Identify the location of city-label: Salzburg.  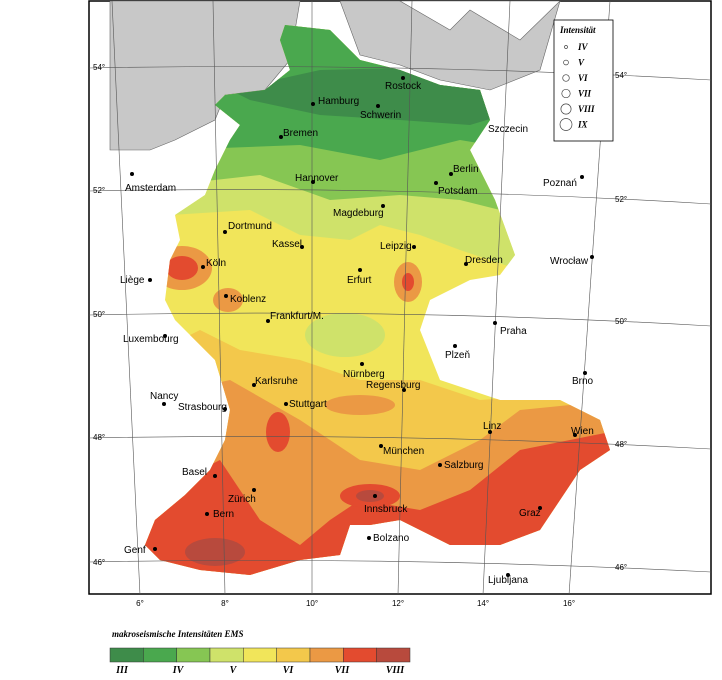
(463, 465).